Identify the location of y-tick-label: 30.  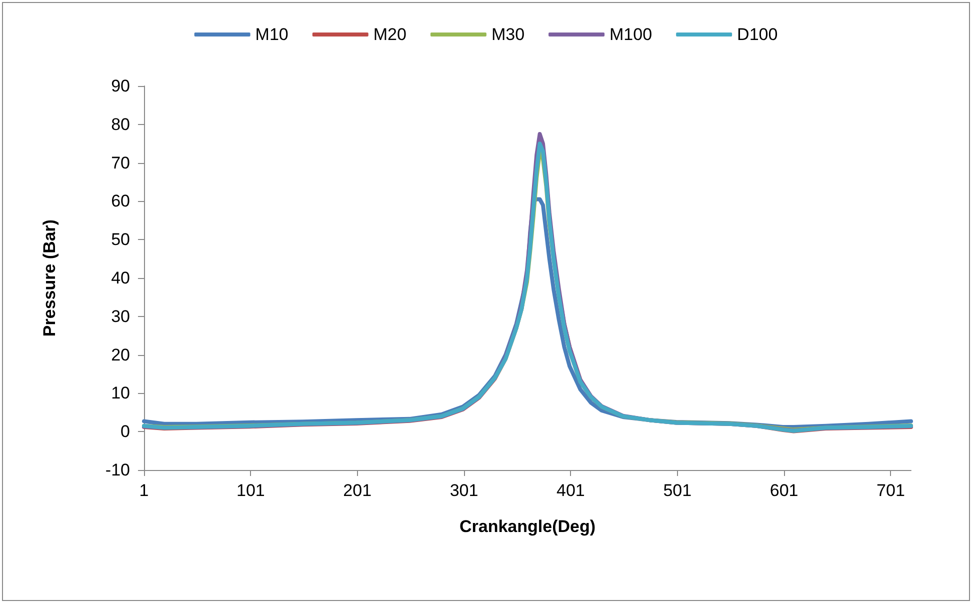
(120, 316).